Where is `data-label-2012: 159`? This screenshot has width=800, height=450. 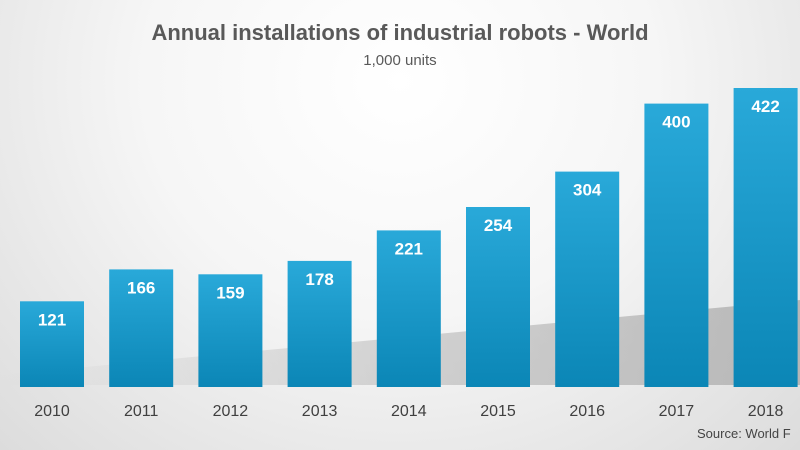
data-label-2012: 159 is located at coordinates (230, 292).